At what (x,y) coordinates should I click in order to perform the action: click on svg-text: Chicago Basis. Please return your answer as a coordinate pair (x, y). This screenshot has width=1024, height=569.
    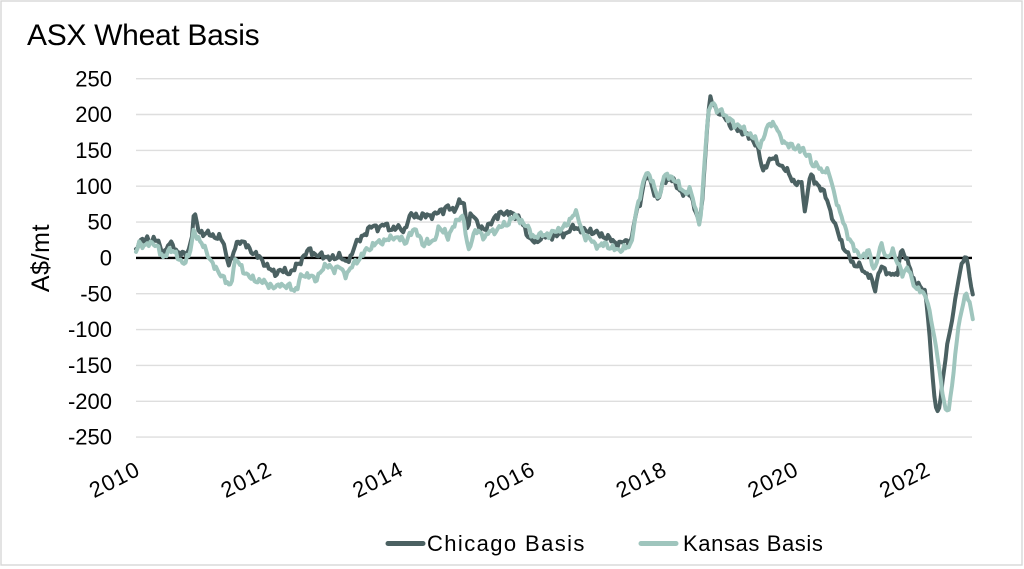
    Looking at the image, I should click on (506, 543).